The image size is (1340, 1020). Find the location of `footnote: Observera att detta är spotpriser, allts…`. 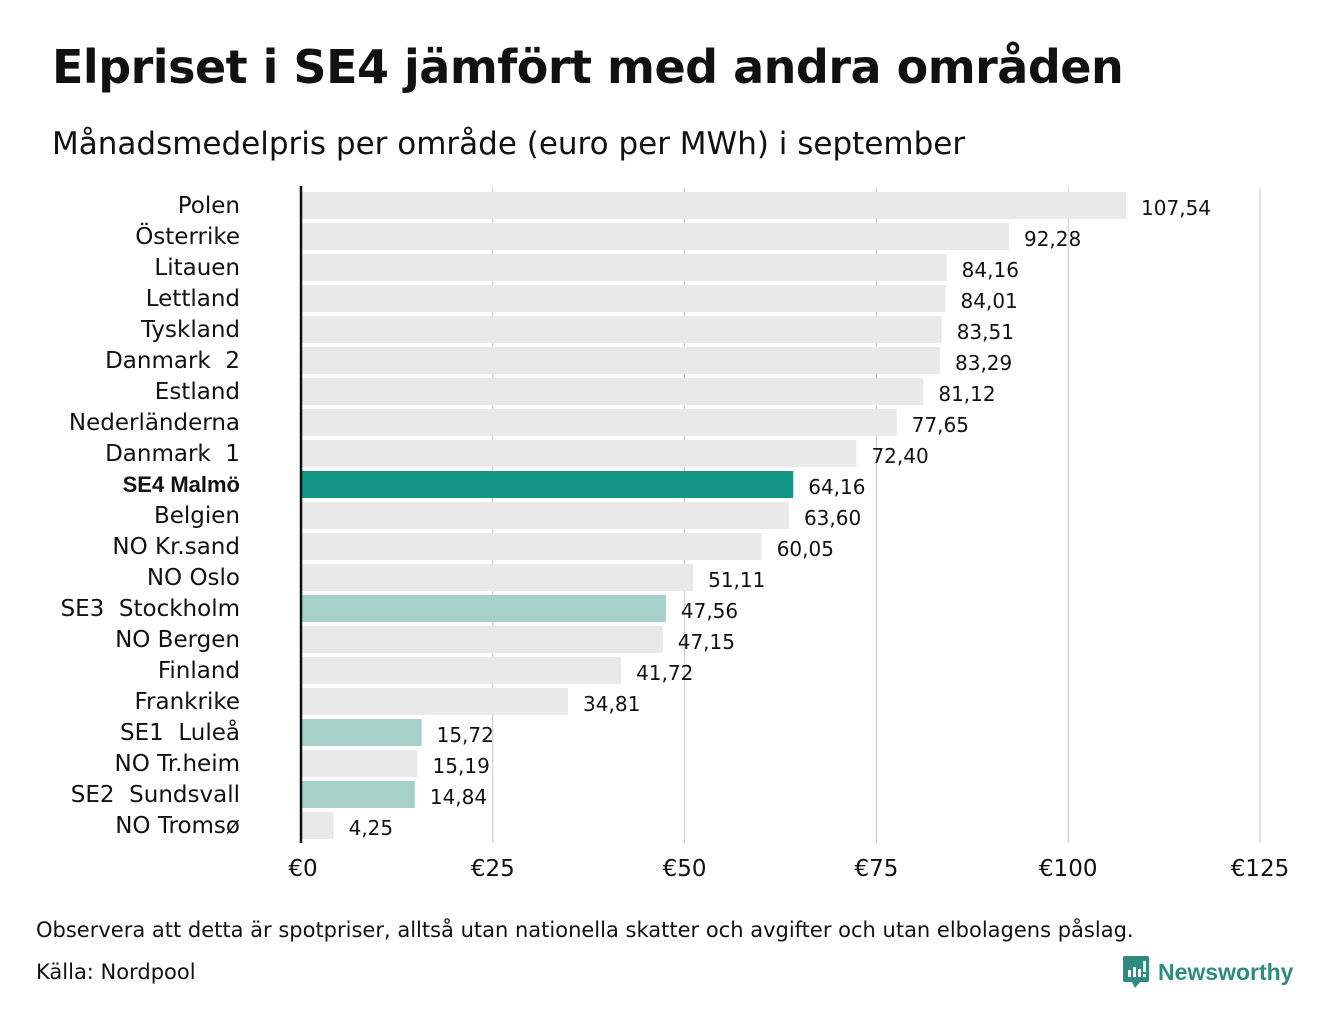

footnote: Observera att detta är spotpriser, allts… is located at coordinates (585, 930).